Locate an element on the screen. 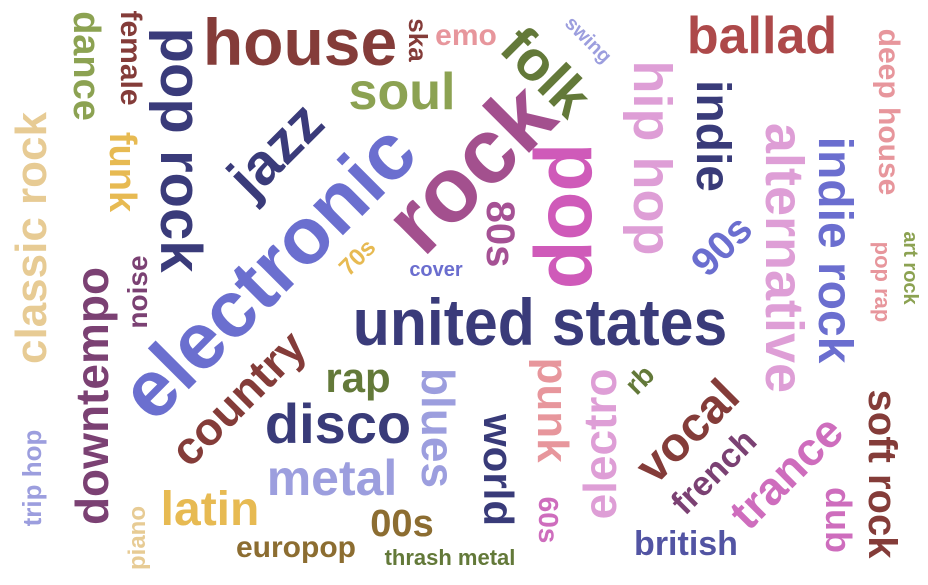  word-latin: latin is located at coordinates (210, 509).